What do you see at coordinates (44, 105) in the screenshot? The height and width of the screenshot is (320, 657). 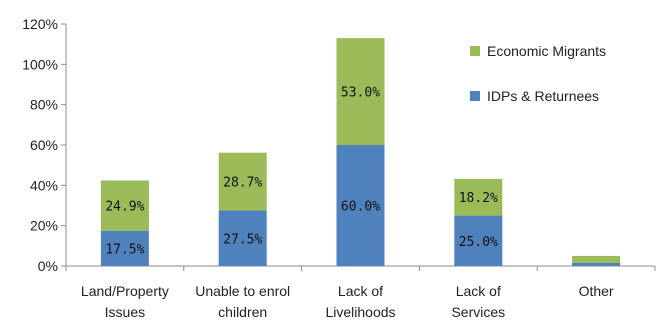 I see `y-tick-label: 80%` at bounding box center [44, 105].